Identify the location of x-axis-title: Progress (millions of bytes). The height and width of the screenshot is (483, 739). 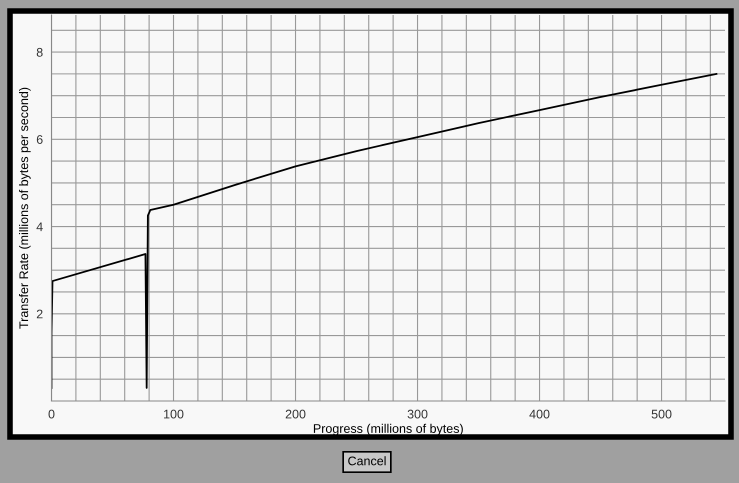
(388, 430).